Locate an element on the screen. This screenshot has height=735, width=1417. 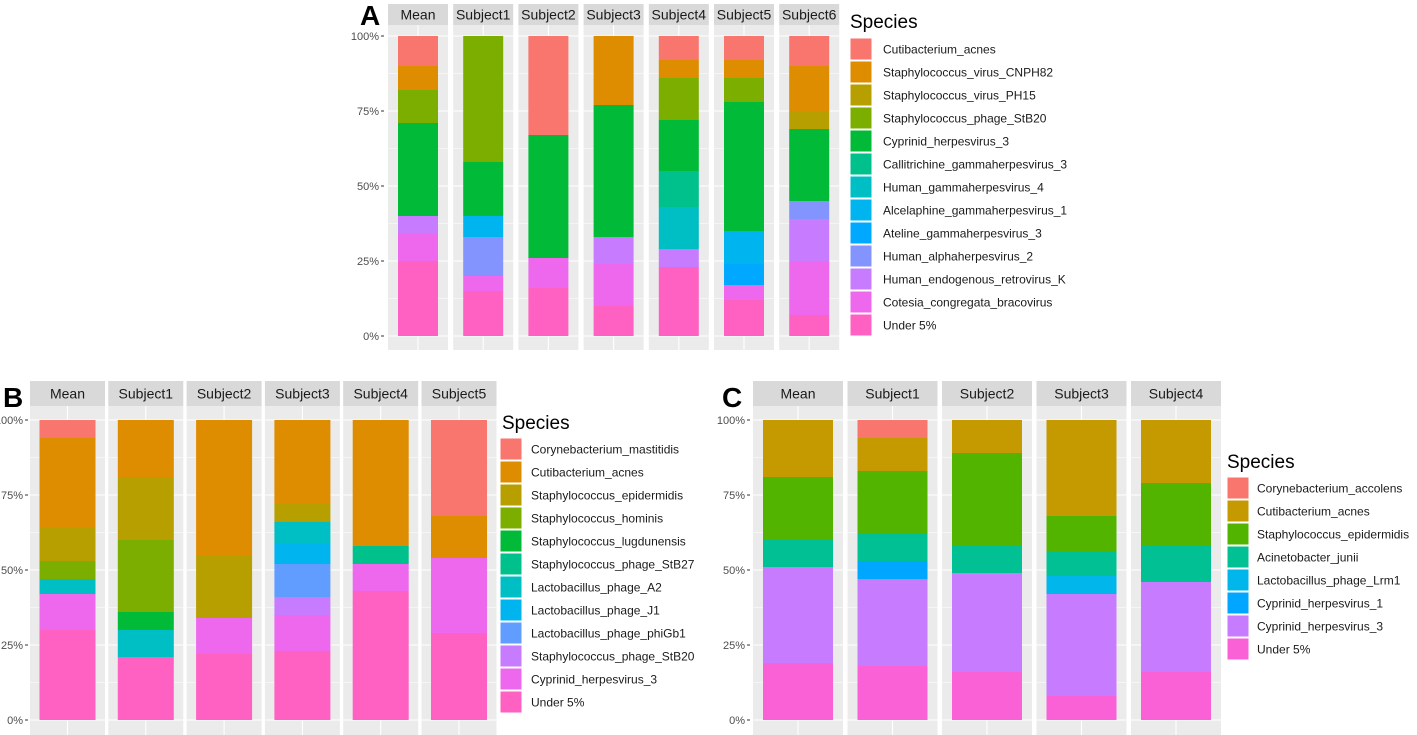
legend-label: Human_endogenous_retrovirus_K is located at coordinates (974, 280).